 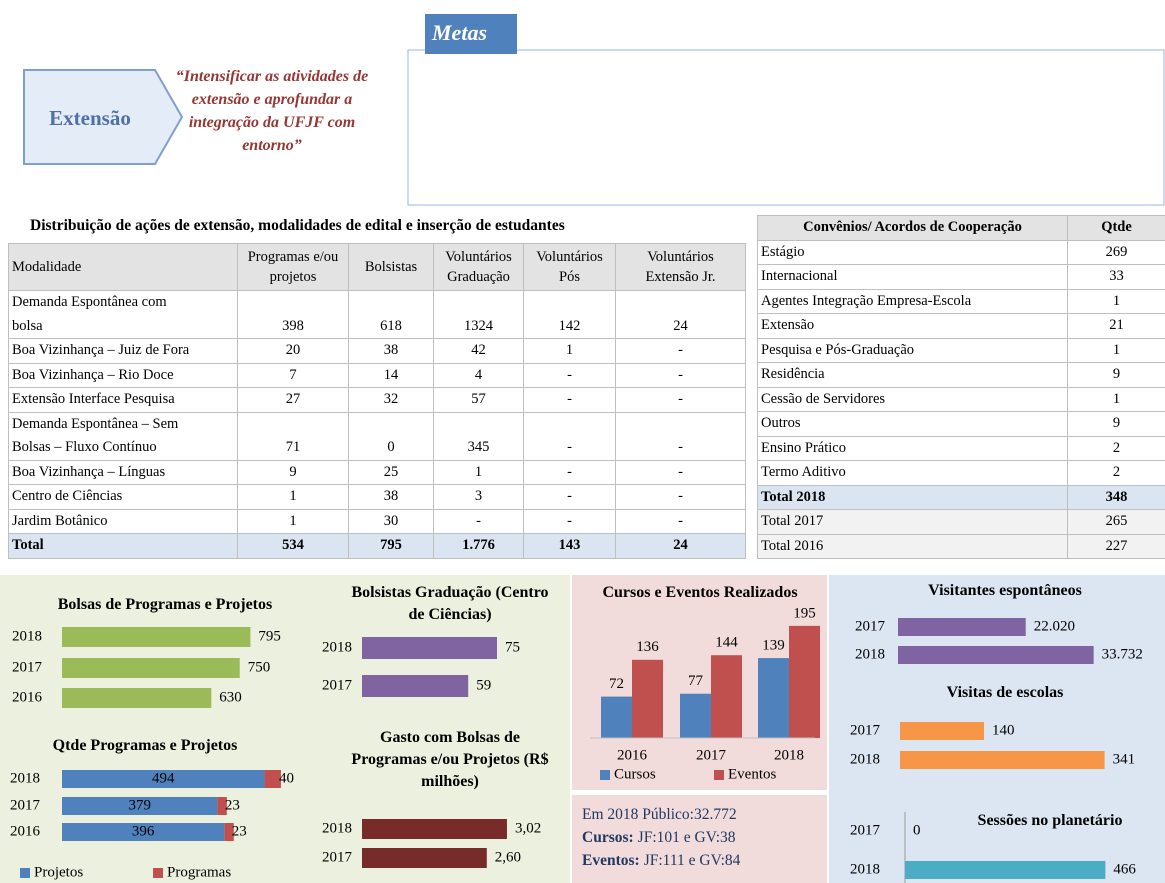 I want to click on info-value: JF:101 e GV:38, so click(x=686, y=837).